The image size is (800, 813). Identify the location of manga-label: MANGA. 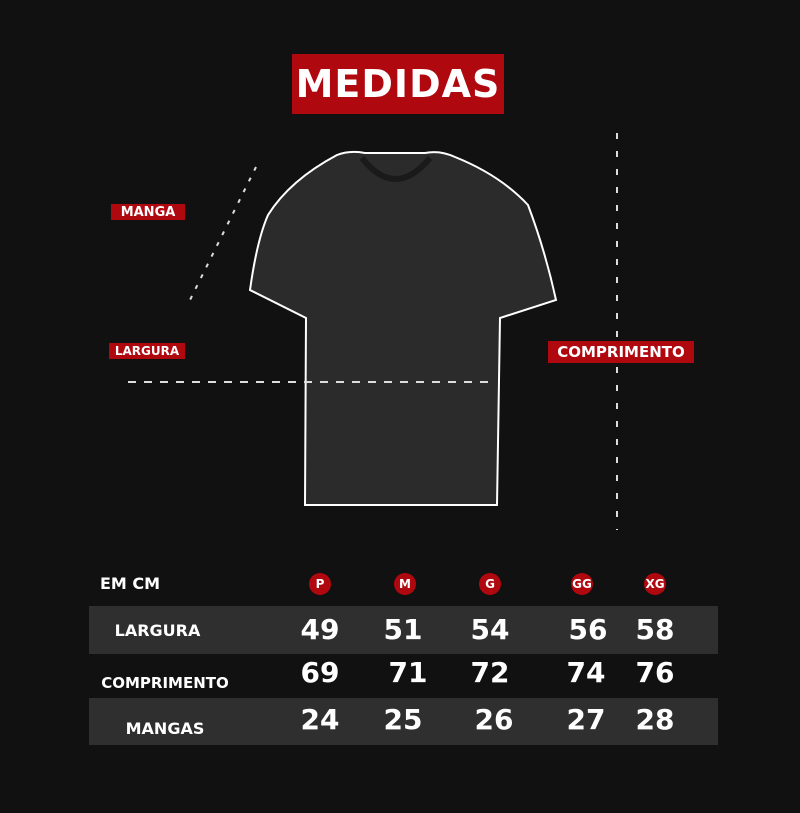
(148, 212).